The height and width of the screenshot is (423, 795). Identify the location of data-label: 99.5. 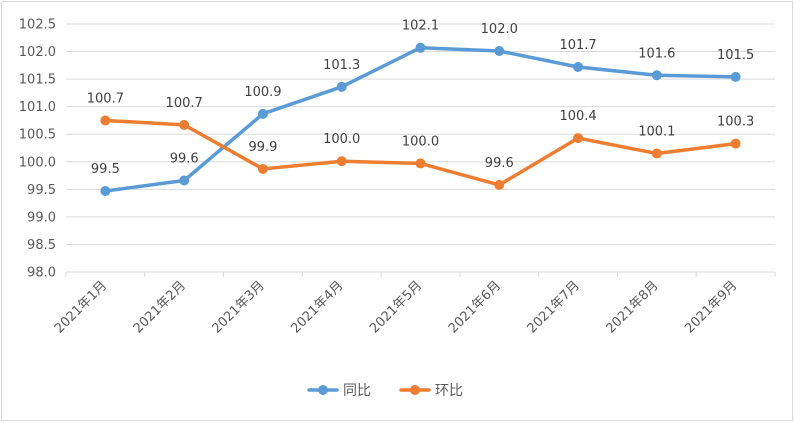
(105, 169).